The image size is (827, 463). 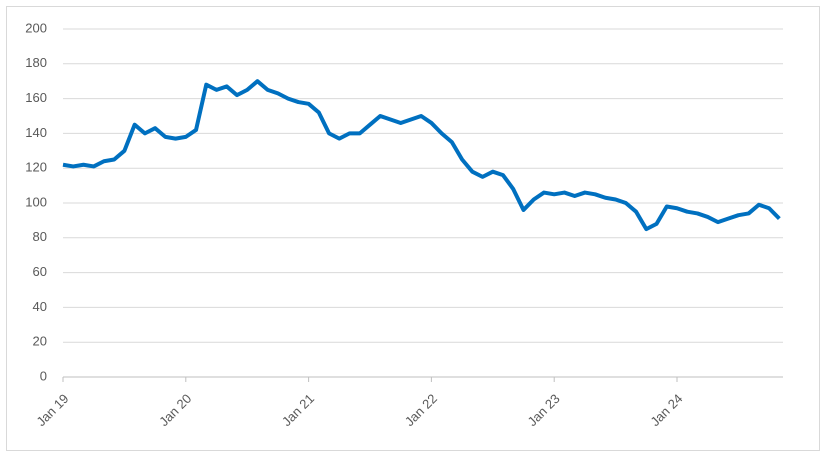 What do you see at coordinates (36, 201) in the screenshot?
I see `y-tick-label: 100` at bounding box center [36, 201].